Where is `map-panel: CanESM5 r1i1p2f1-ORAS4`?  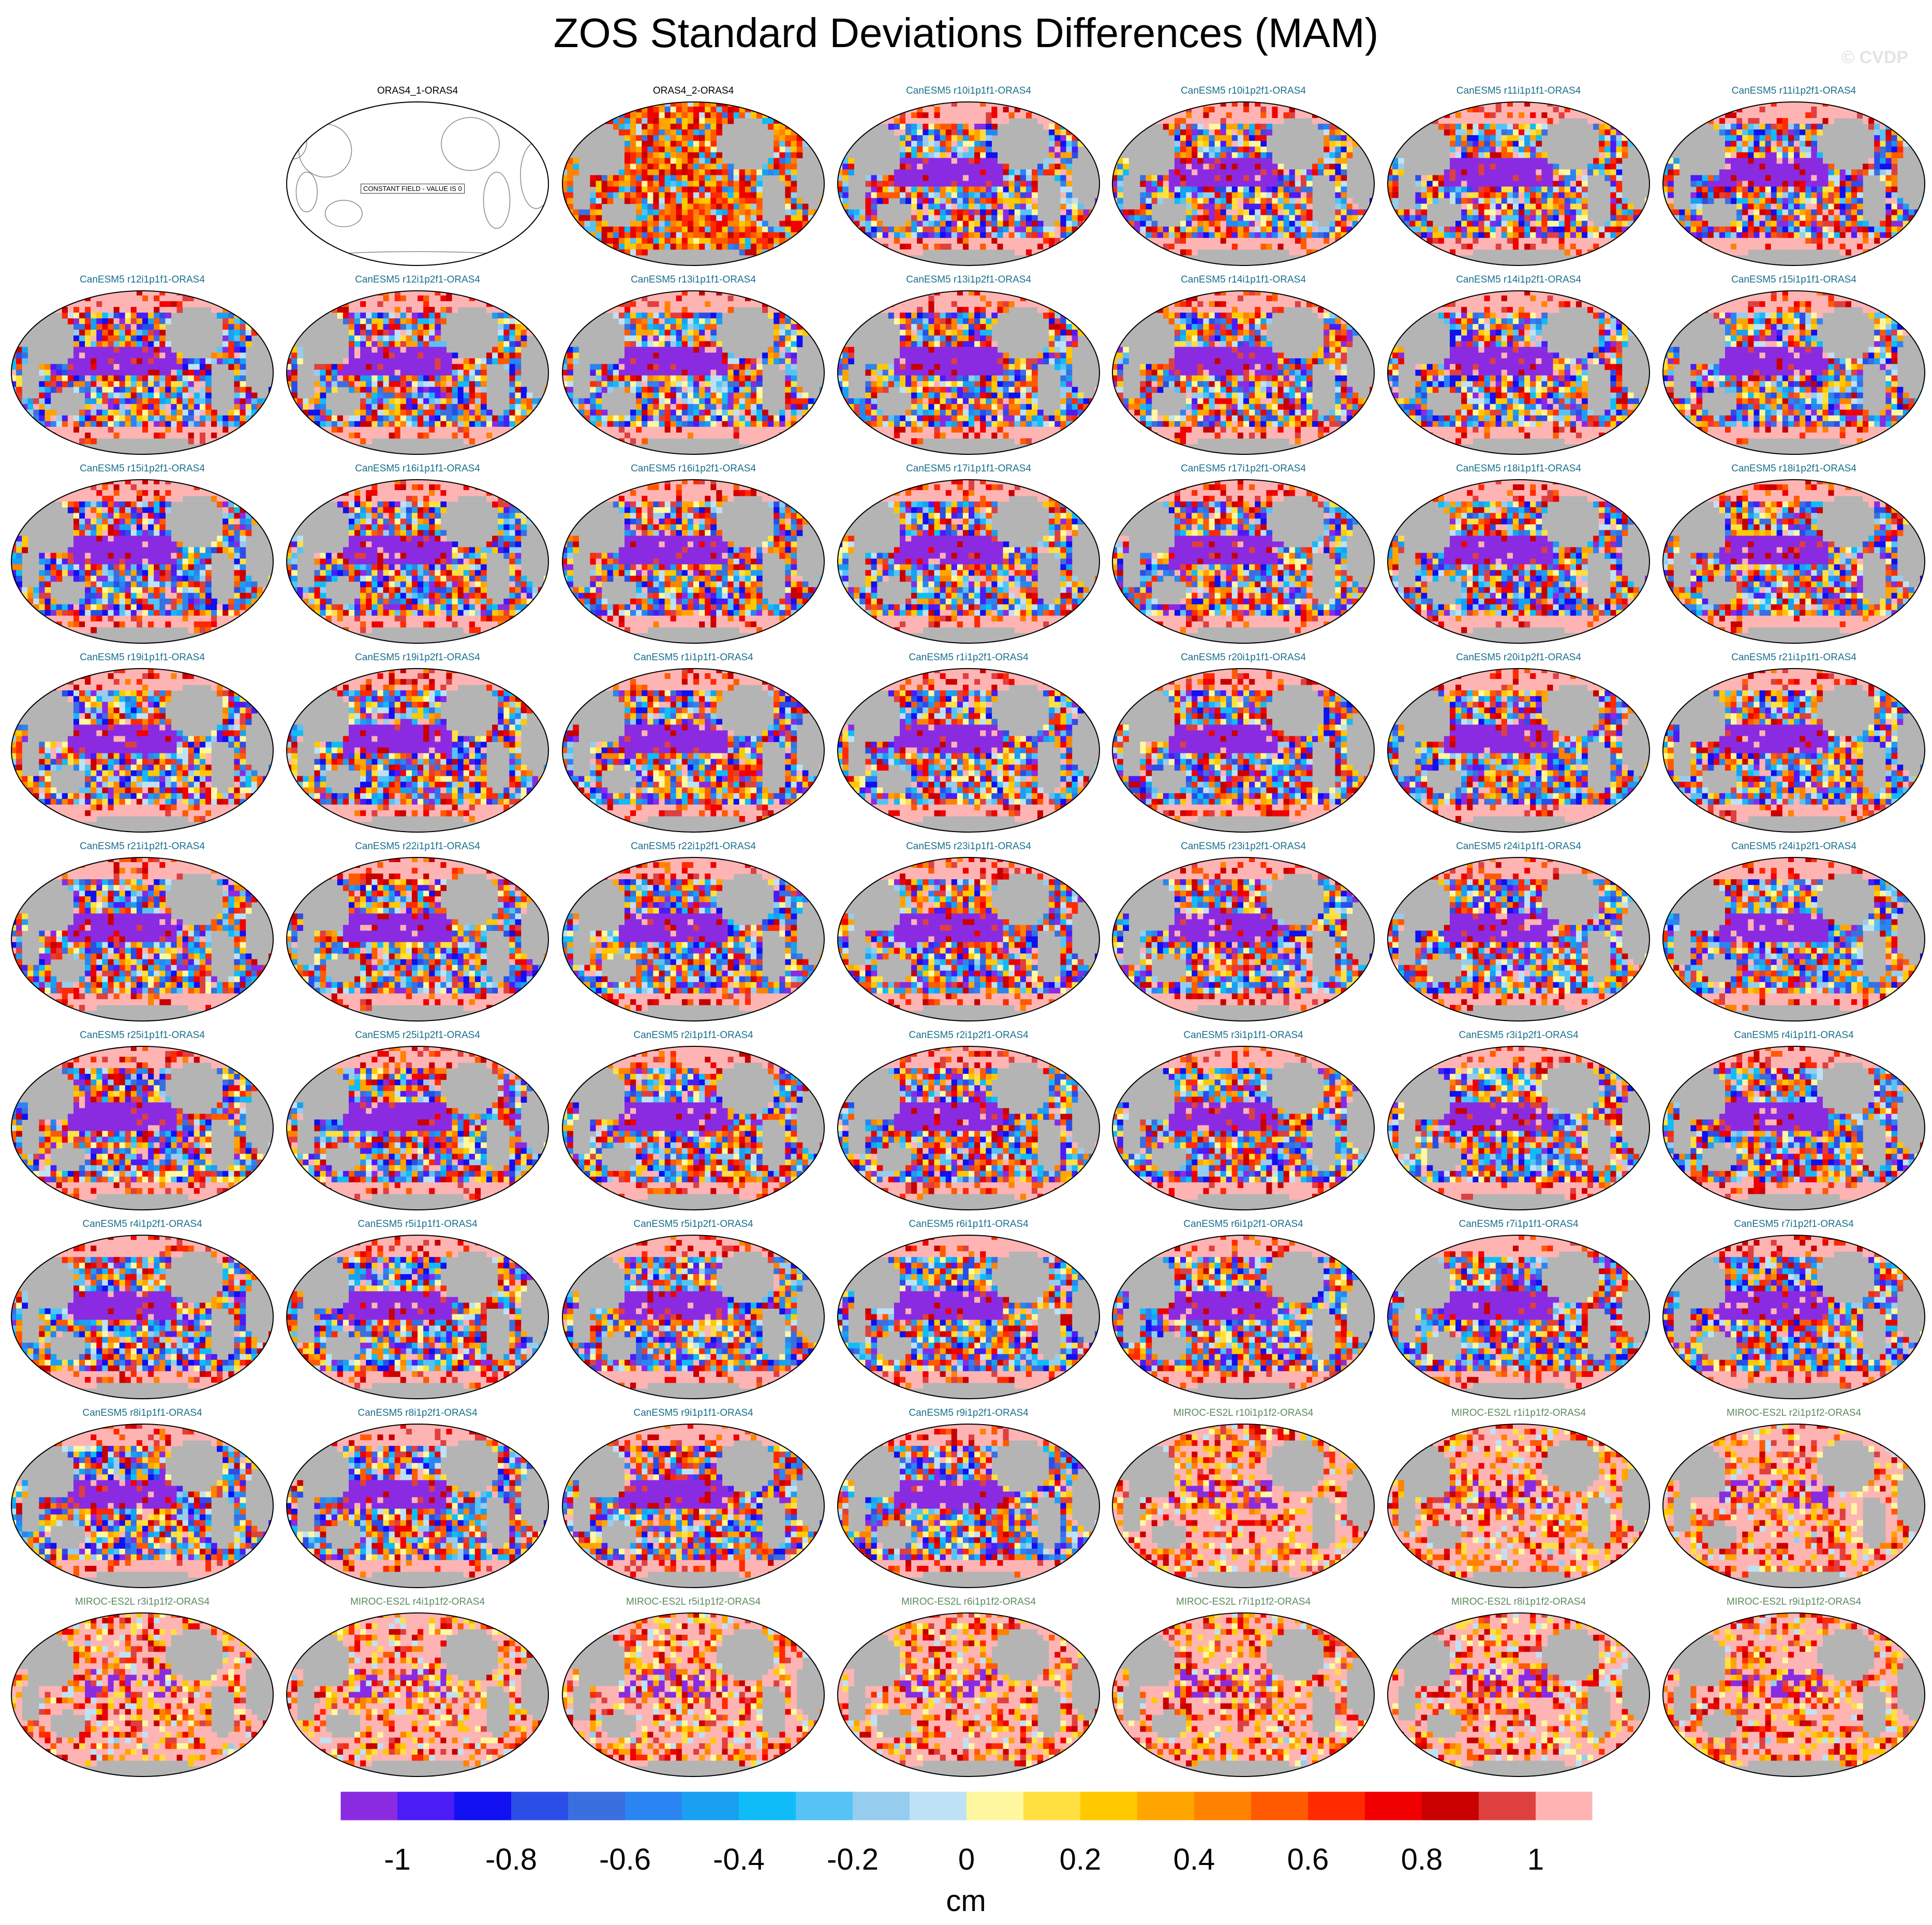
map-panel: CanESM5 r1i1p2f1-ORAS4 is located at coordinates (968, 745).